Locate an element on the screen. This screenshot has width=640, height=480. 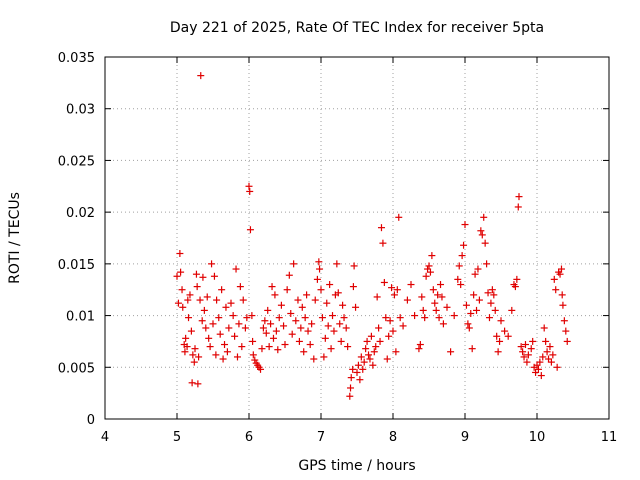
x-axis-label: GPS time / hours is located at coordinates (356, 466).